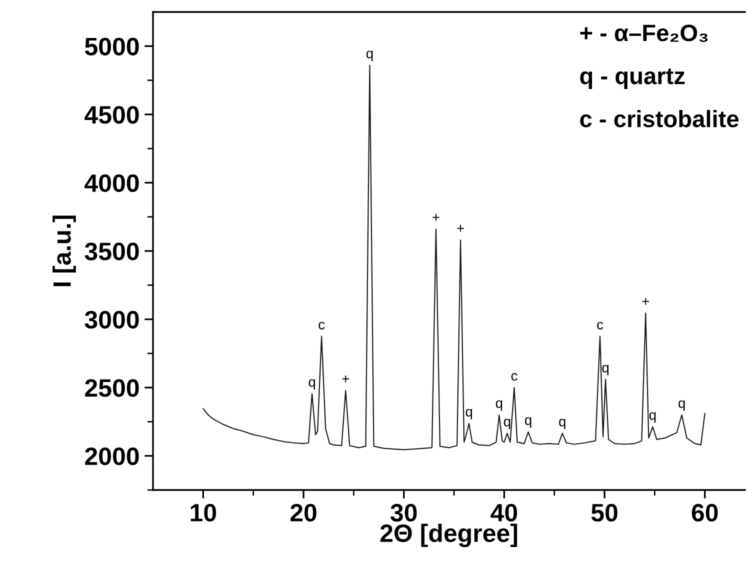  What do you see at coordinates (449, 536) in the screenshot?
I see `x-axis-title: 2Θ [degree]` at bounding box center [449, 536].